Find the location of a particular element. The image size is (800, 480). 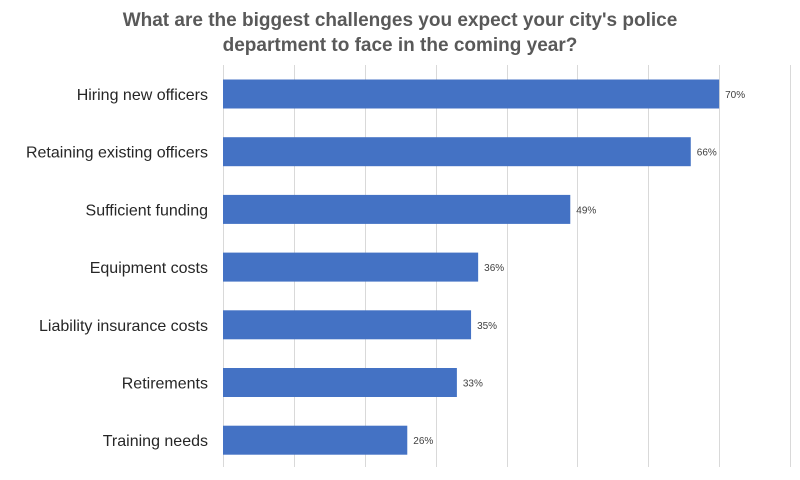

data-label: 49% is located at coordinates (586, 210).